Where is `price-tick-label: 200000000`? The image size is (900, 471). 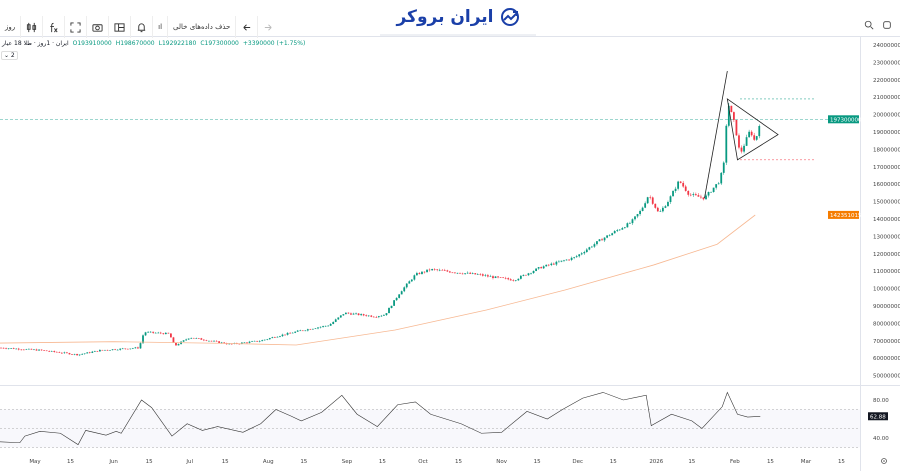 price-tick-label: 200000000 is located at coordinates (886, 116).